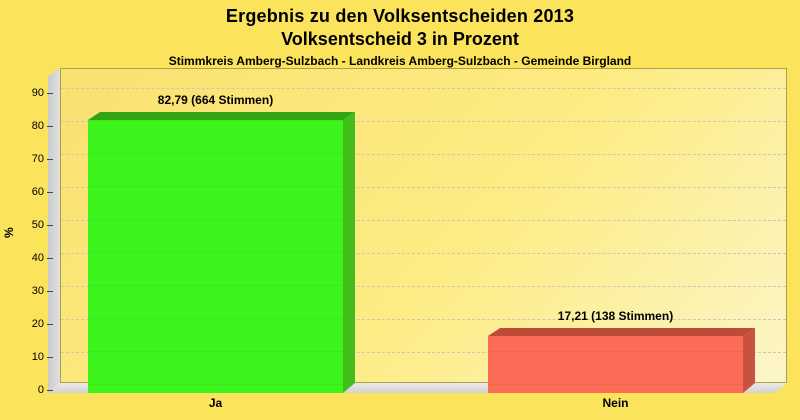 Image resolution: width=800 pixels, height=420 pixels. What do you see at coordinates (615, 403) in the screenshot?
I see `x-category-label-nein: Nein` at bounding box center [615, 403].